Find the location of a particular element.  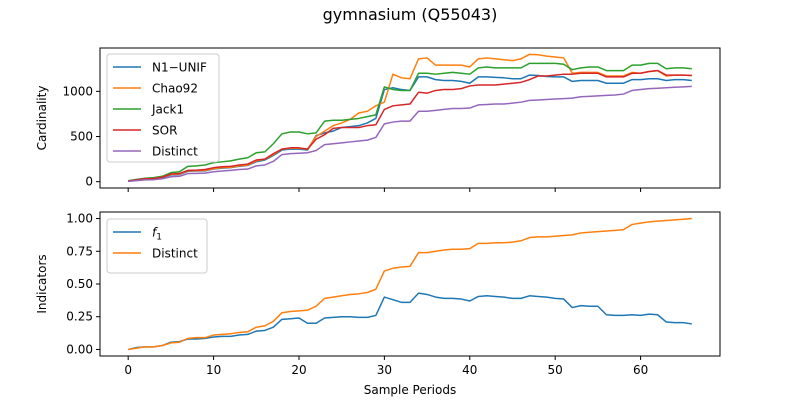

legend: N1−UNIF Chao92 Jack1 SOR Distinct is located at coordinates (163, 108).